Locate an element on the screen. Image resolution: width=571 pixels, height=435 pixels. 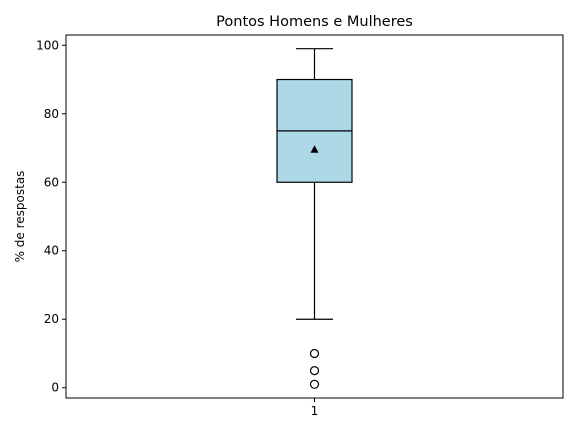
chart-title: Pontos Homens e Mulheres is located at coordinates (314, 22).